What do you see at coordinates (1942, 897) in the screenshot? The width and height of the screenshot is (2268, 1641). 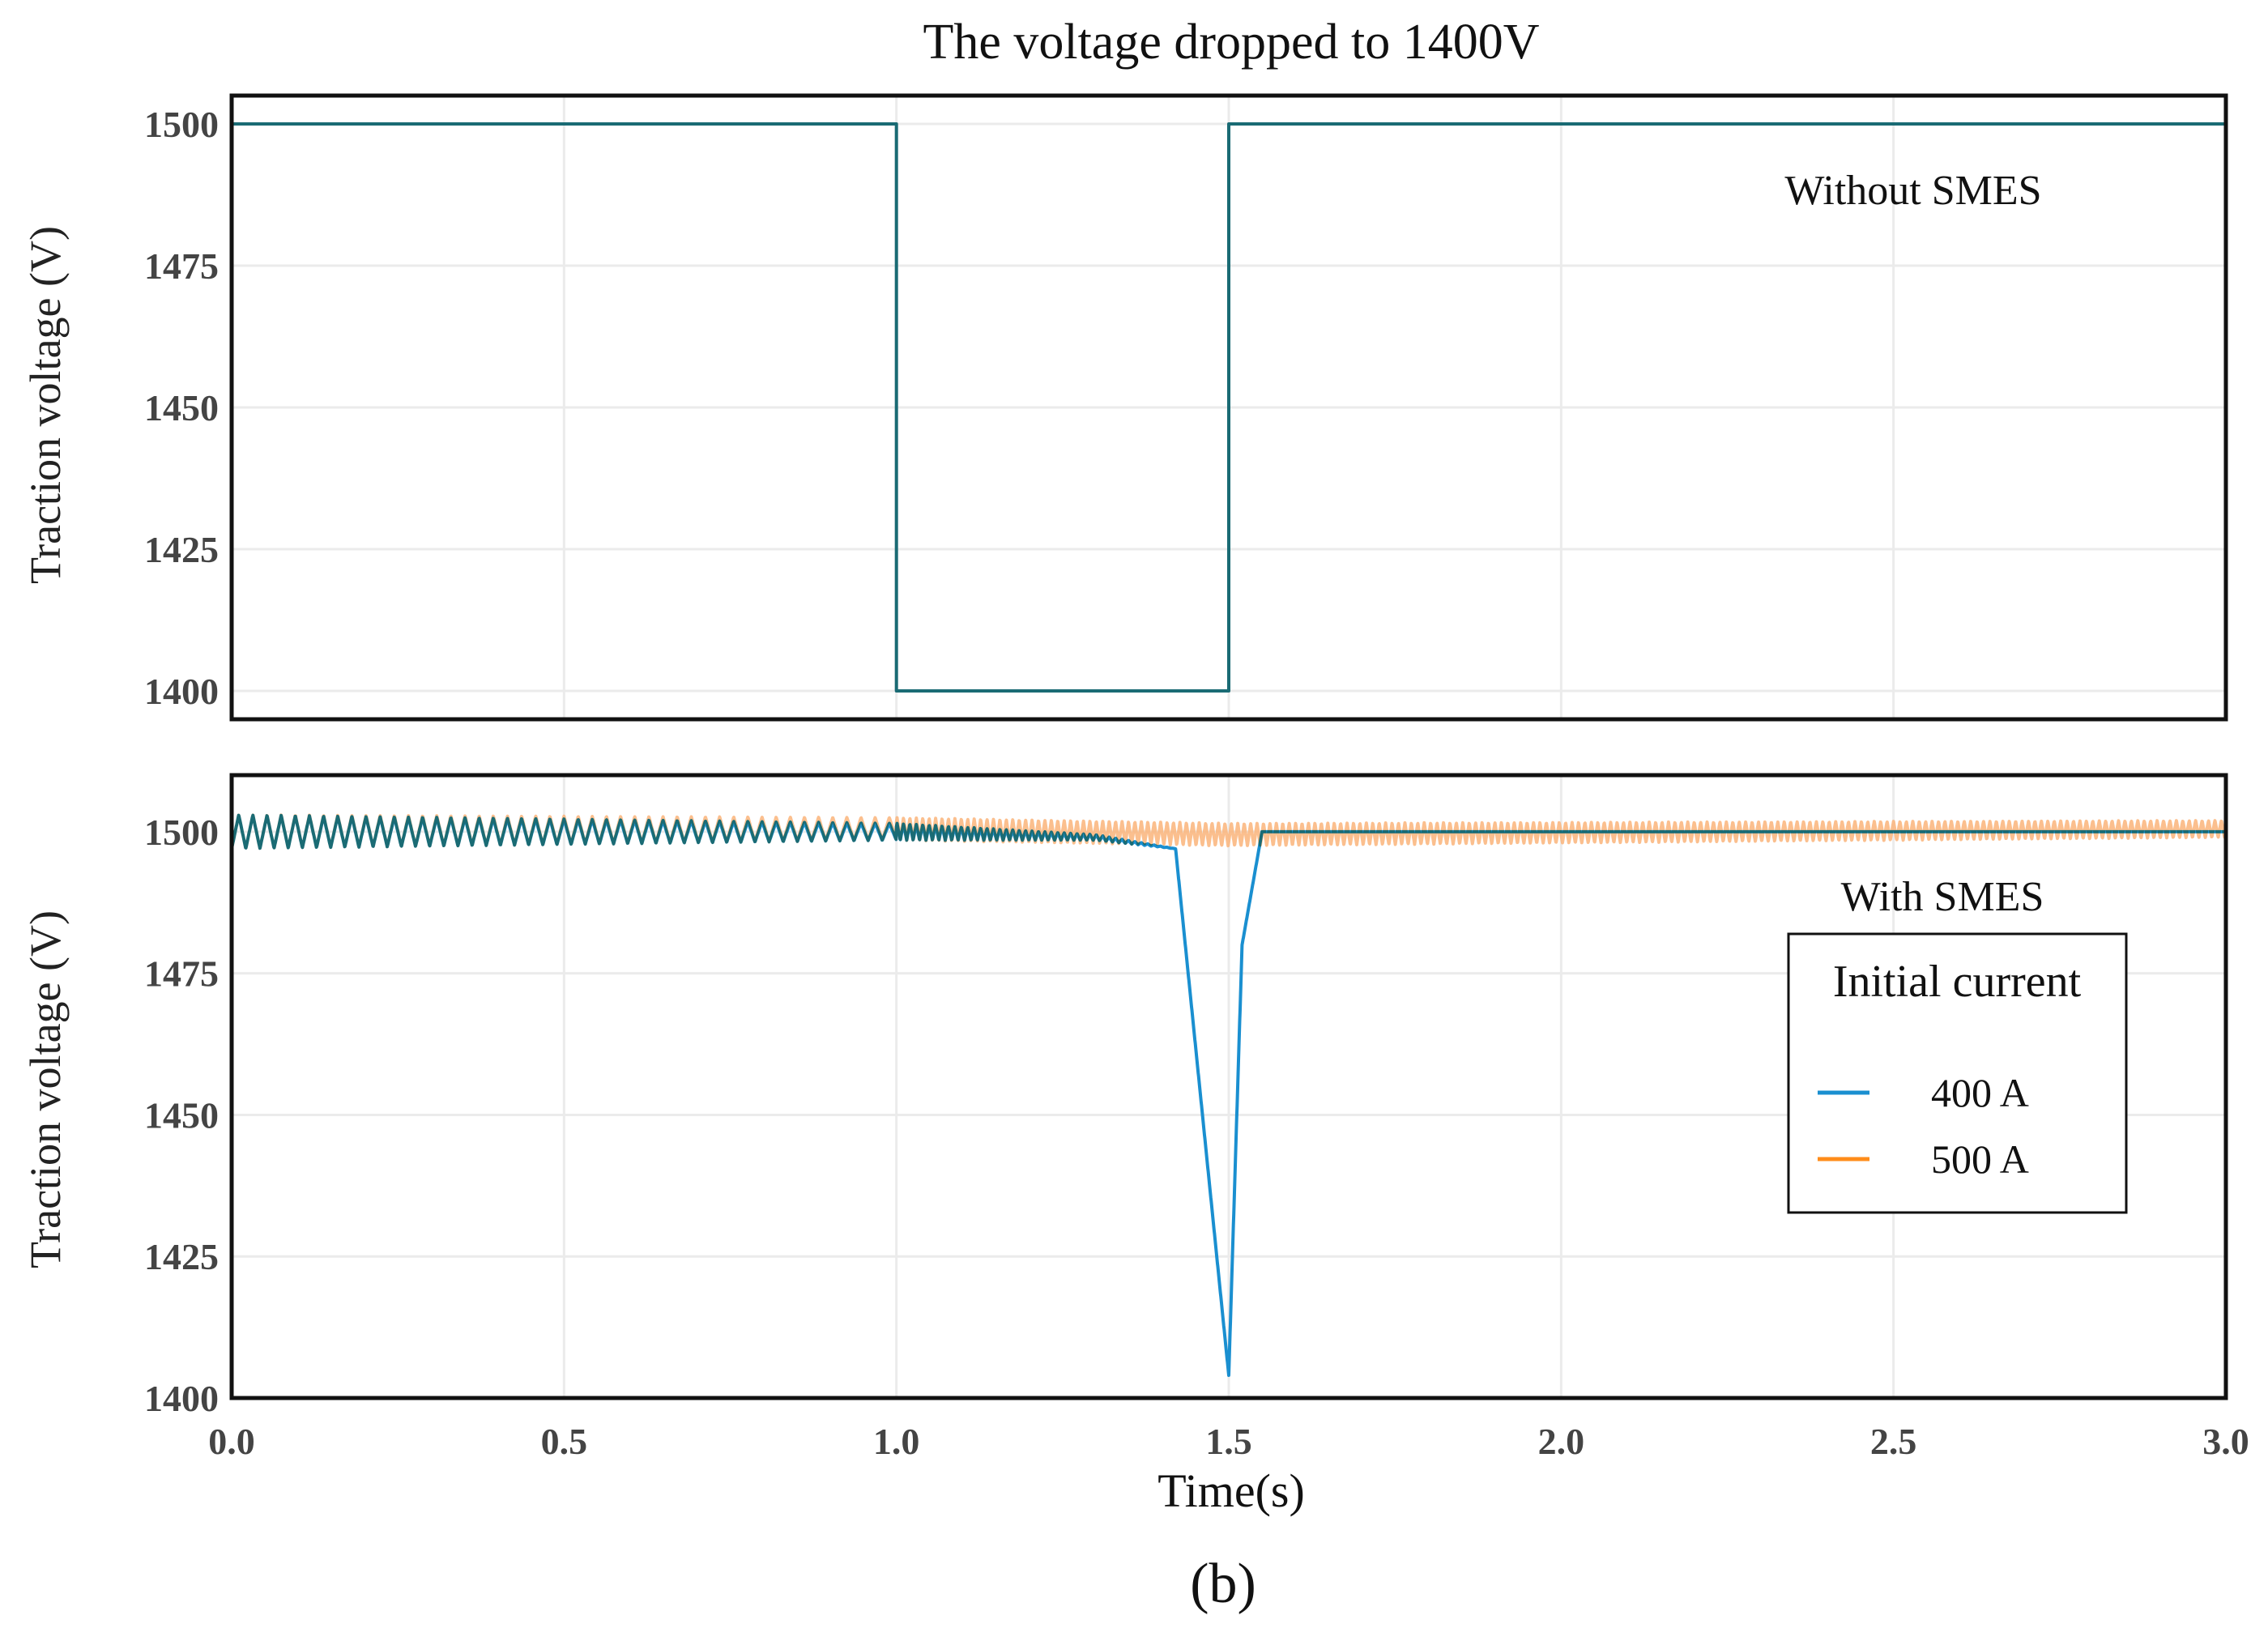 I see `bottom-annotation: With SMES` at bounding box center [1942, 897].